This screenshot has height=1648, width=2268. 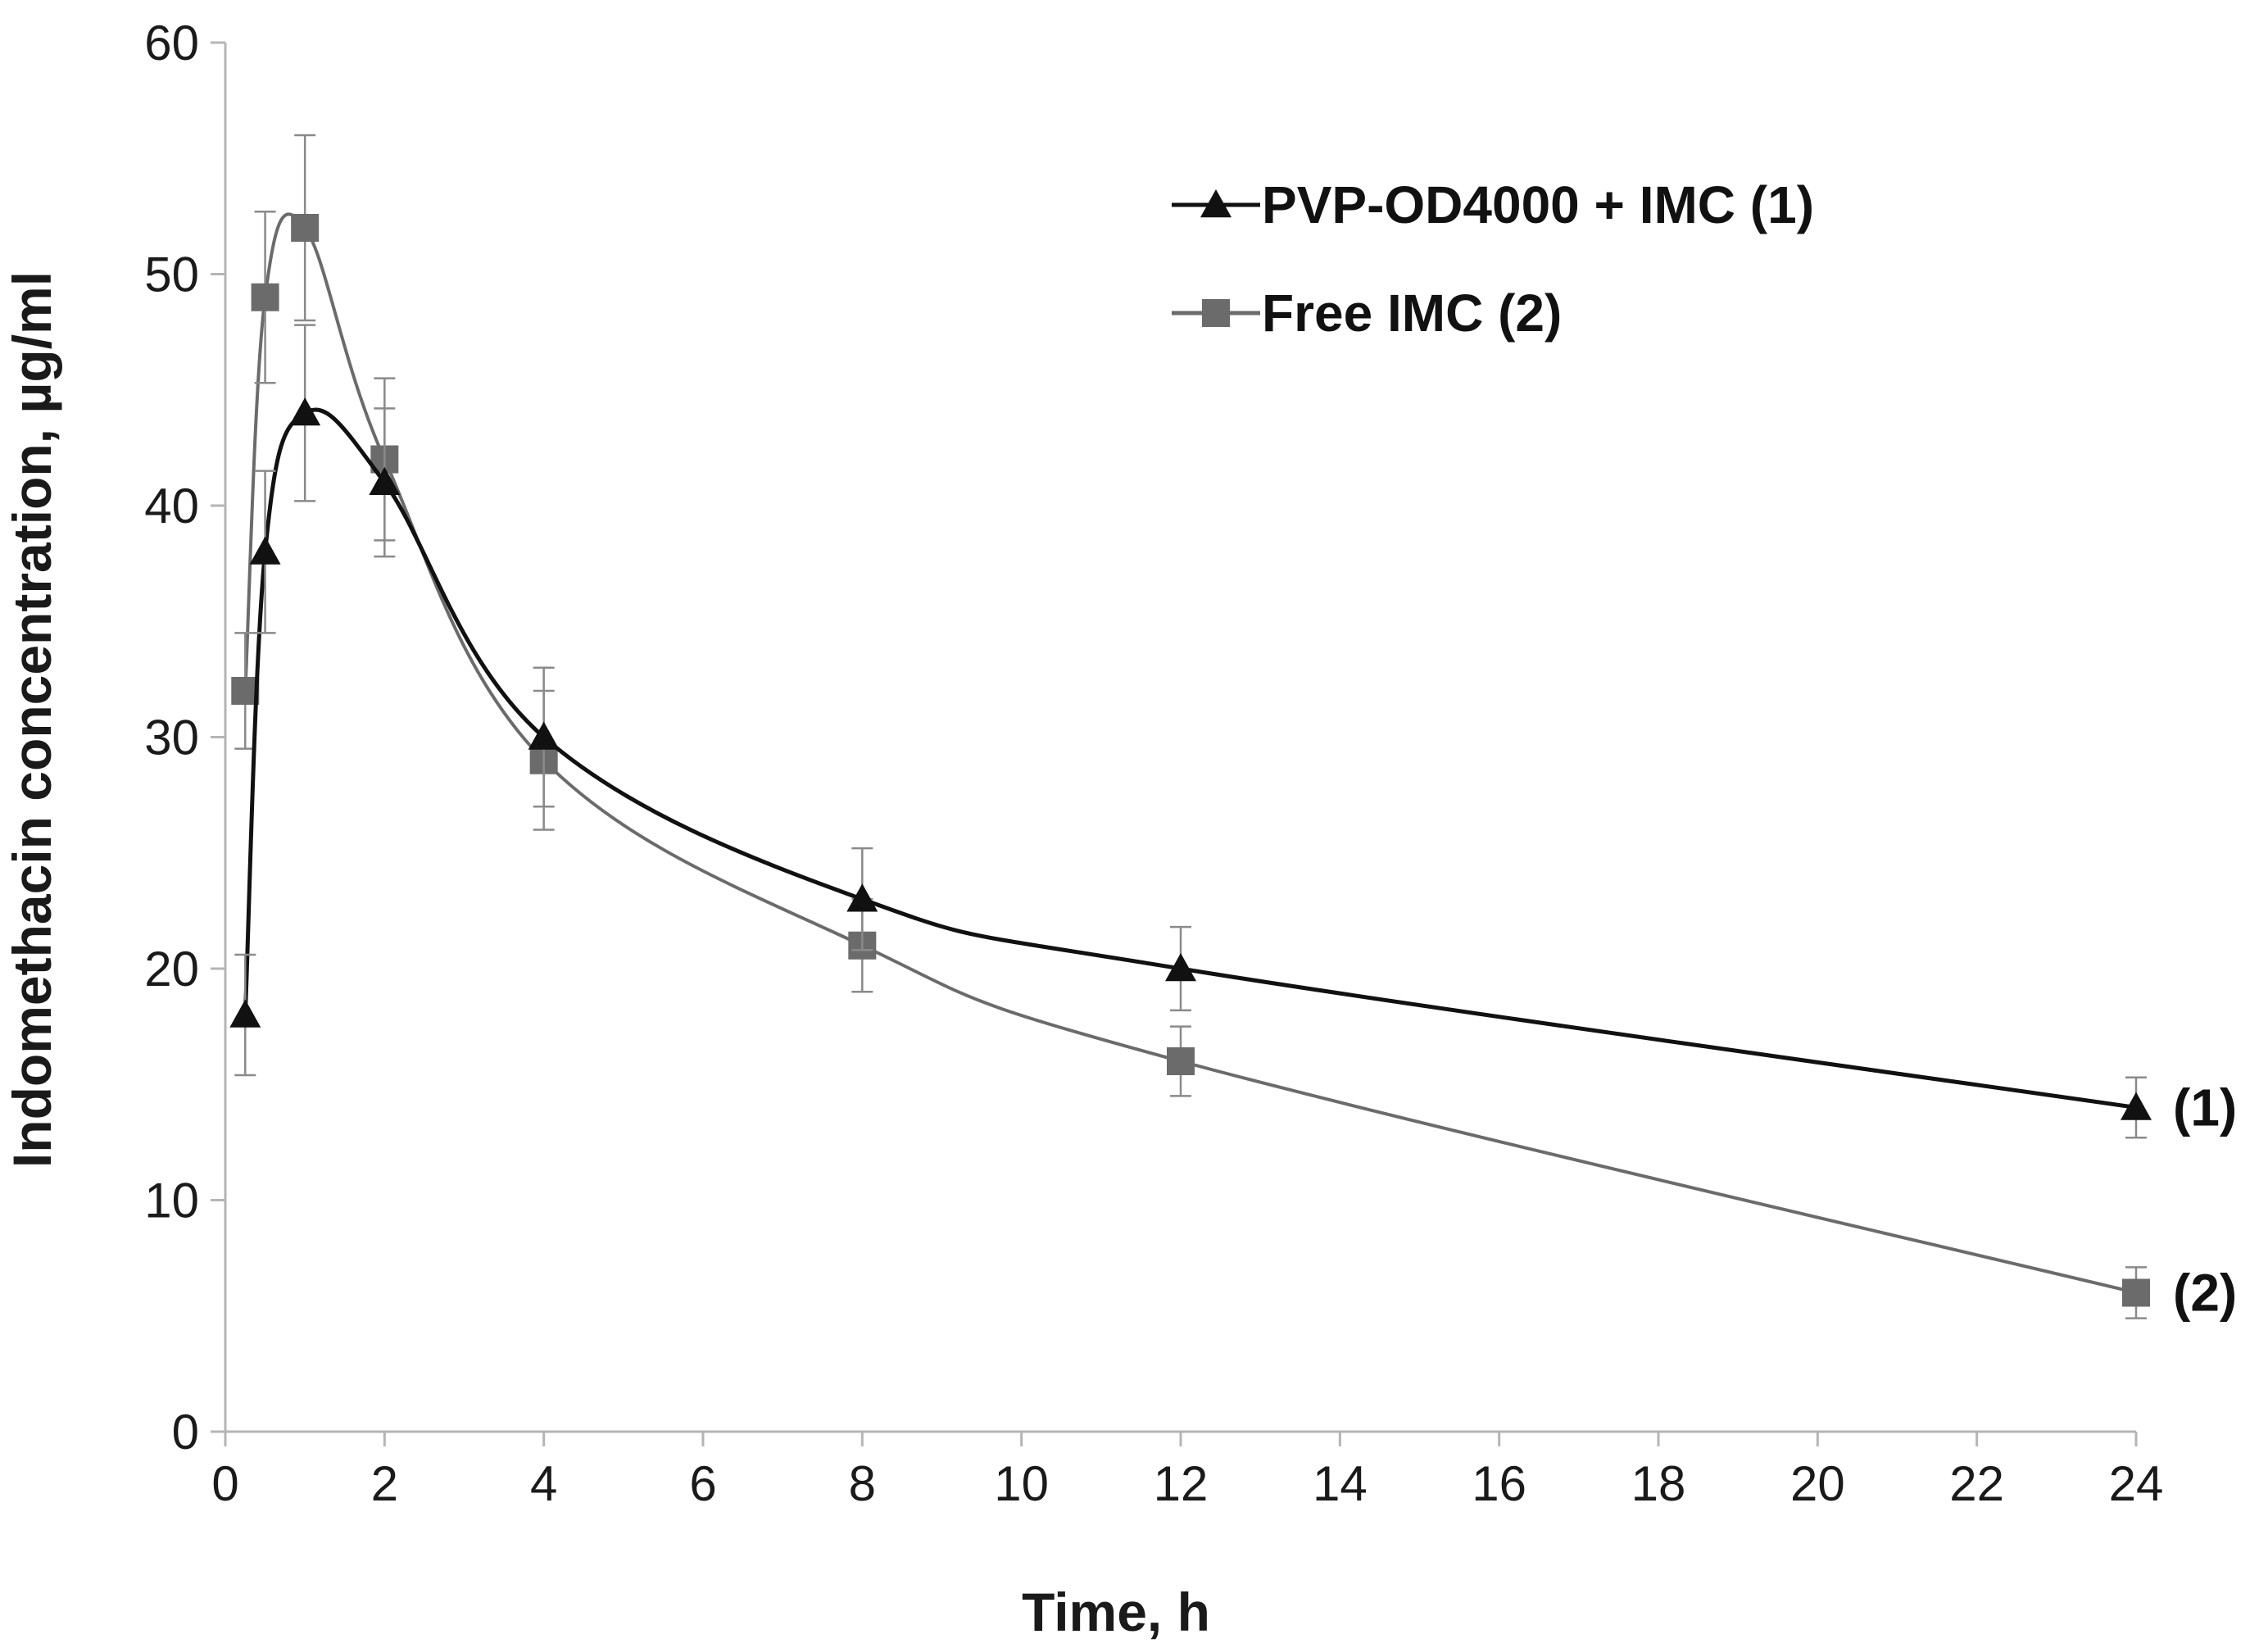 What do you see at coordinates (2136, 1483) in the screenshot?
I see `x-tick-label: 24` at bounding box center [2136, 1483].